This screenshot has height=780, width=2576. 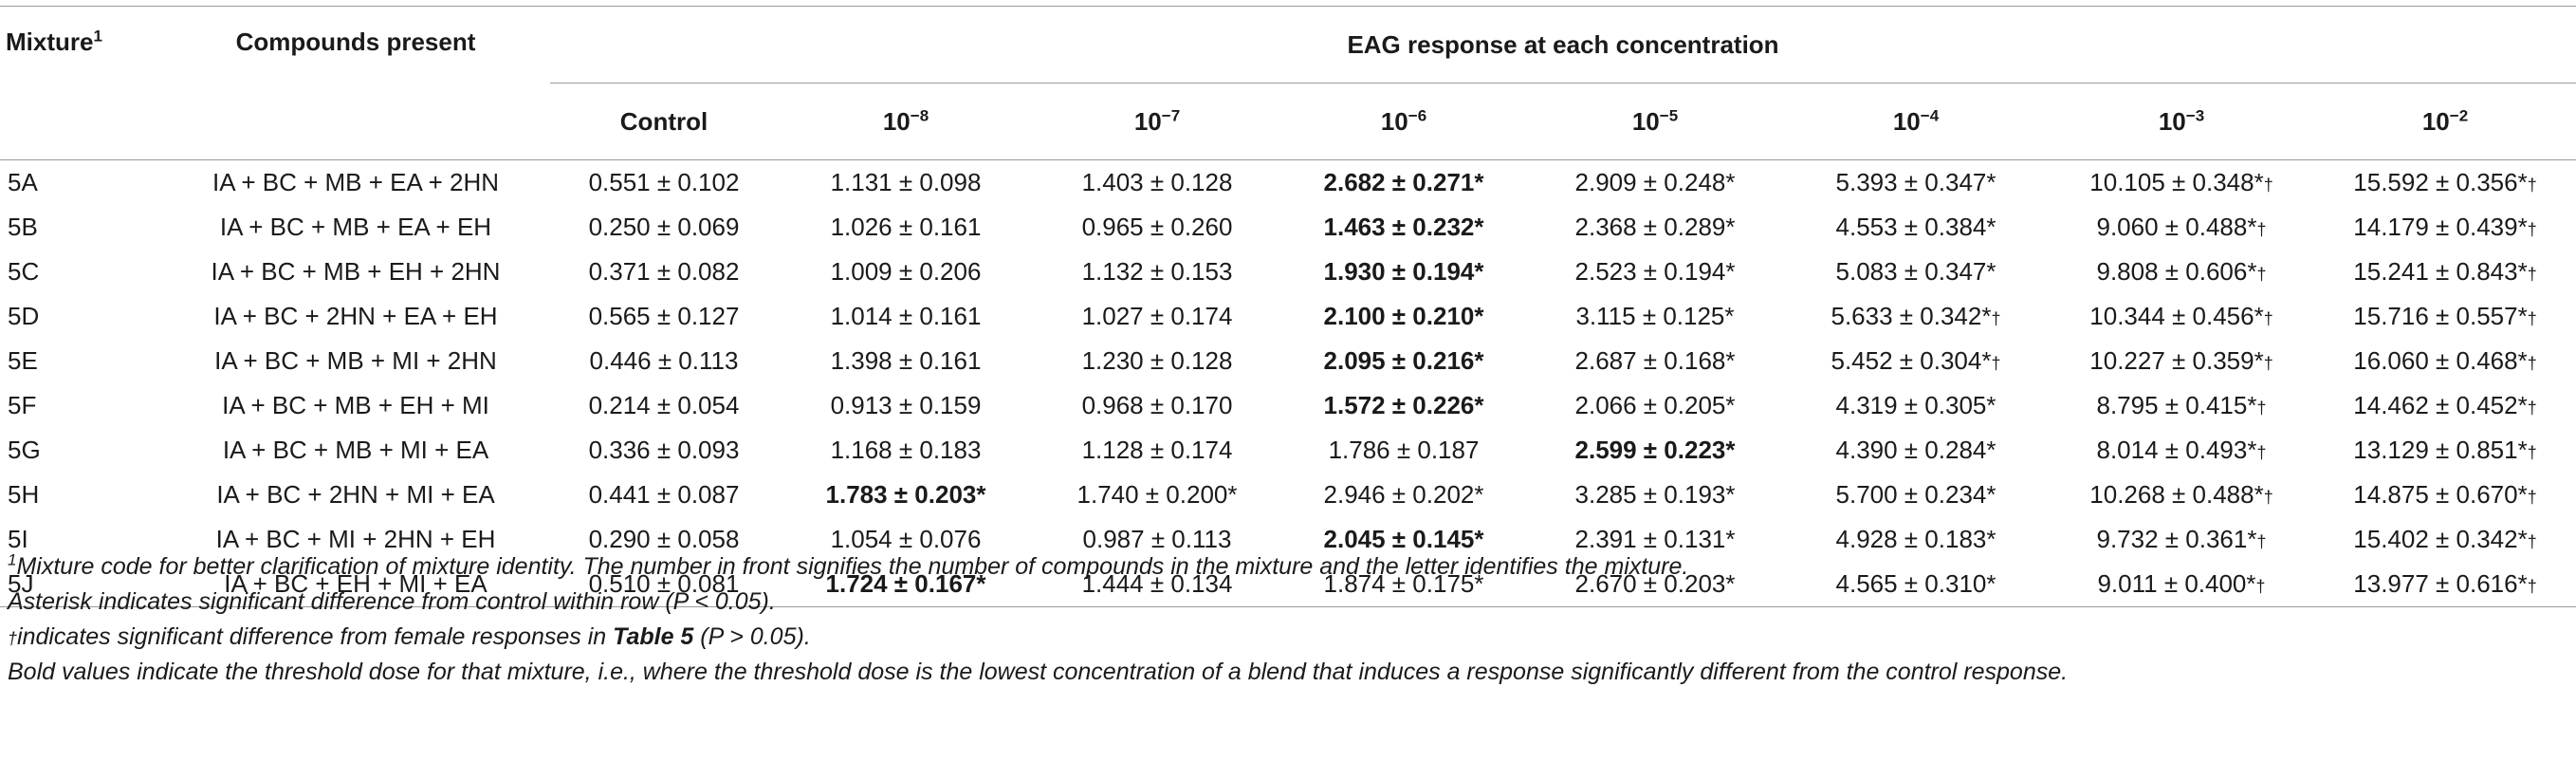 I want to click on mixture-code-cell: 5E, so click(x=23, y=360).